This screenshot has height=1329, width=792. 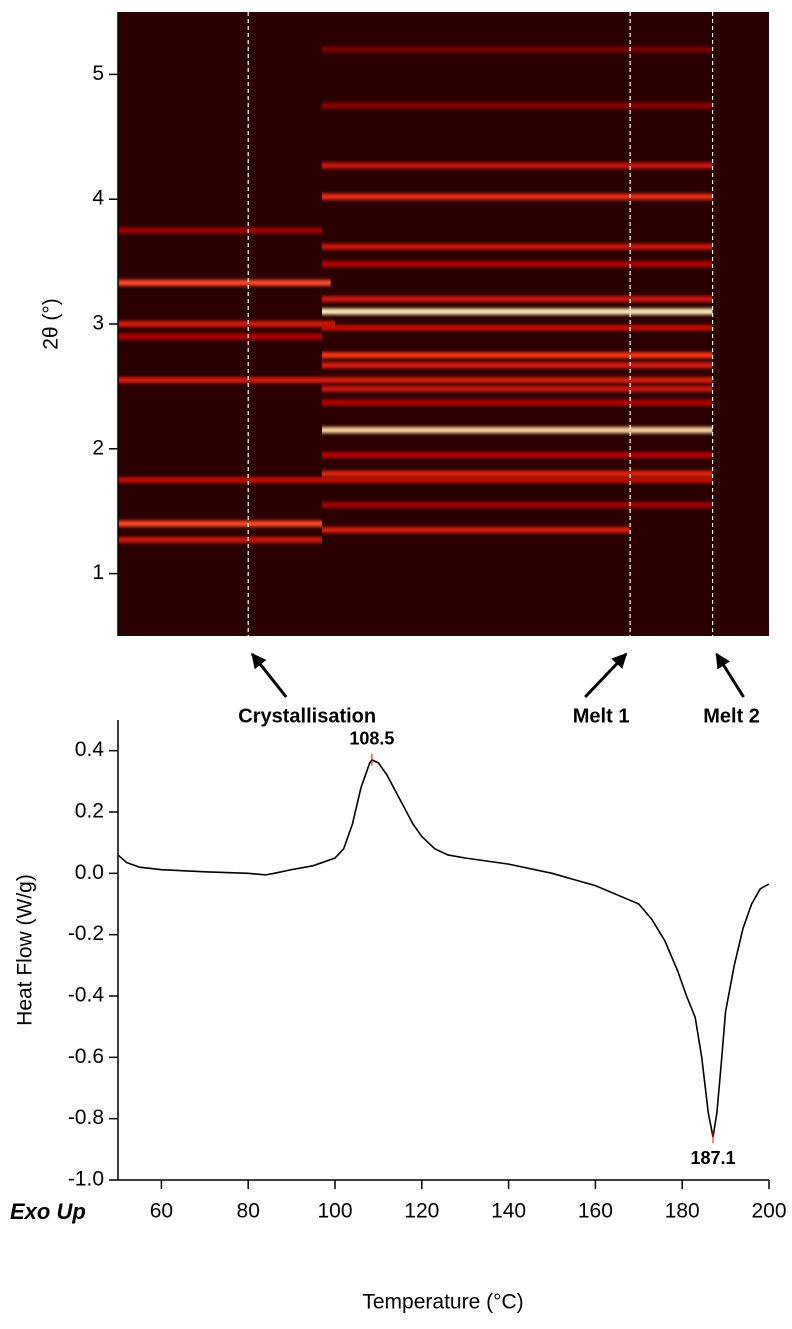 I want to click on peak-label: 108.5, so click(x=371, y=739).